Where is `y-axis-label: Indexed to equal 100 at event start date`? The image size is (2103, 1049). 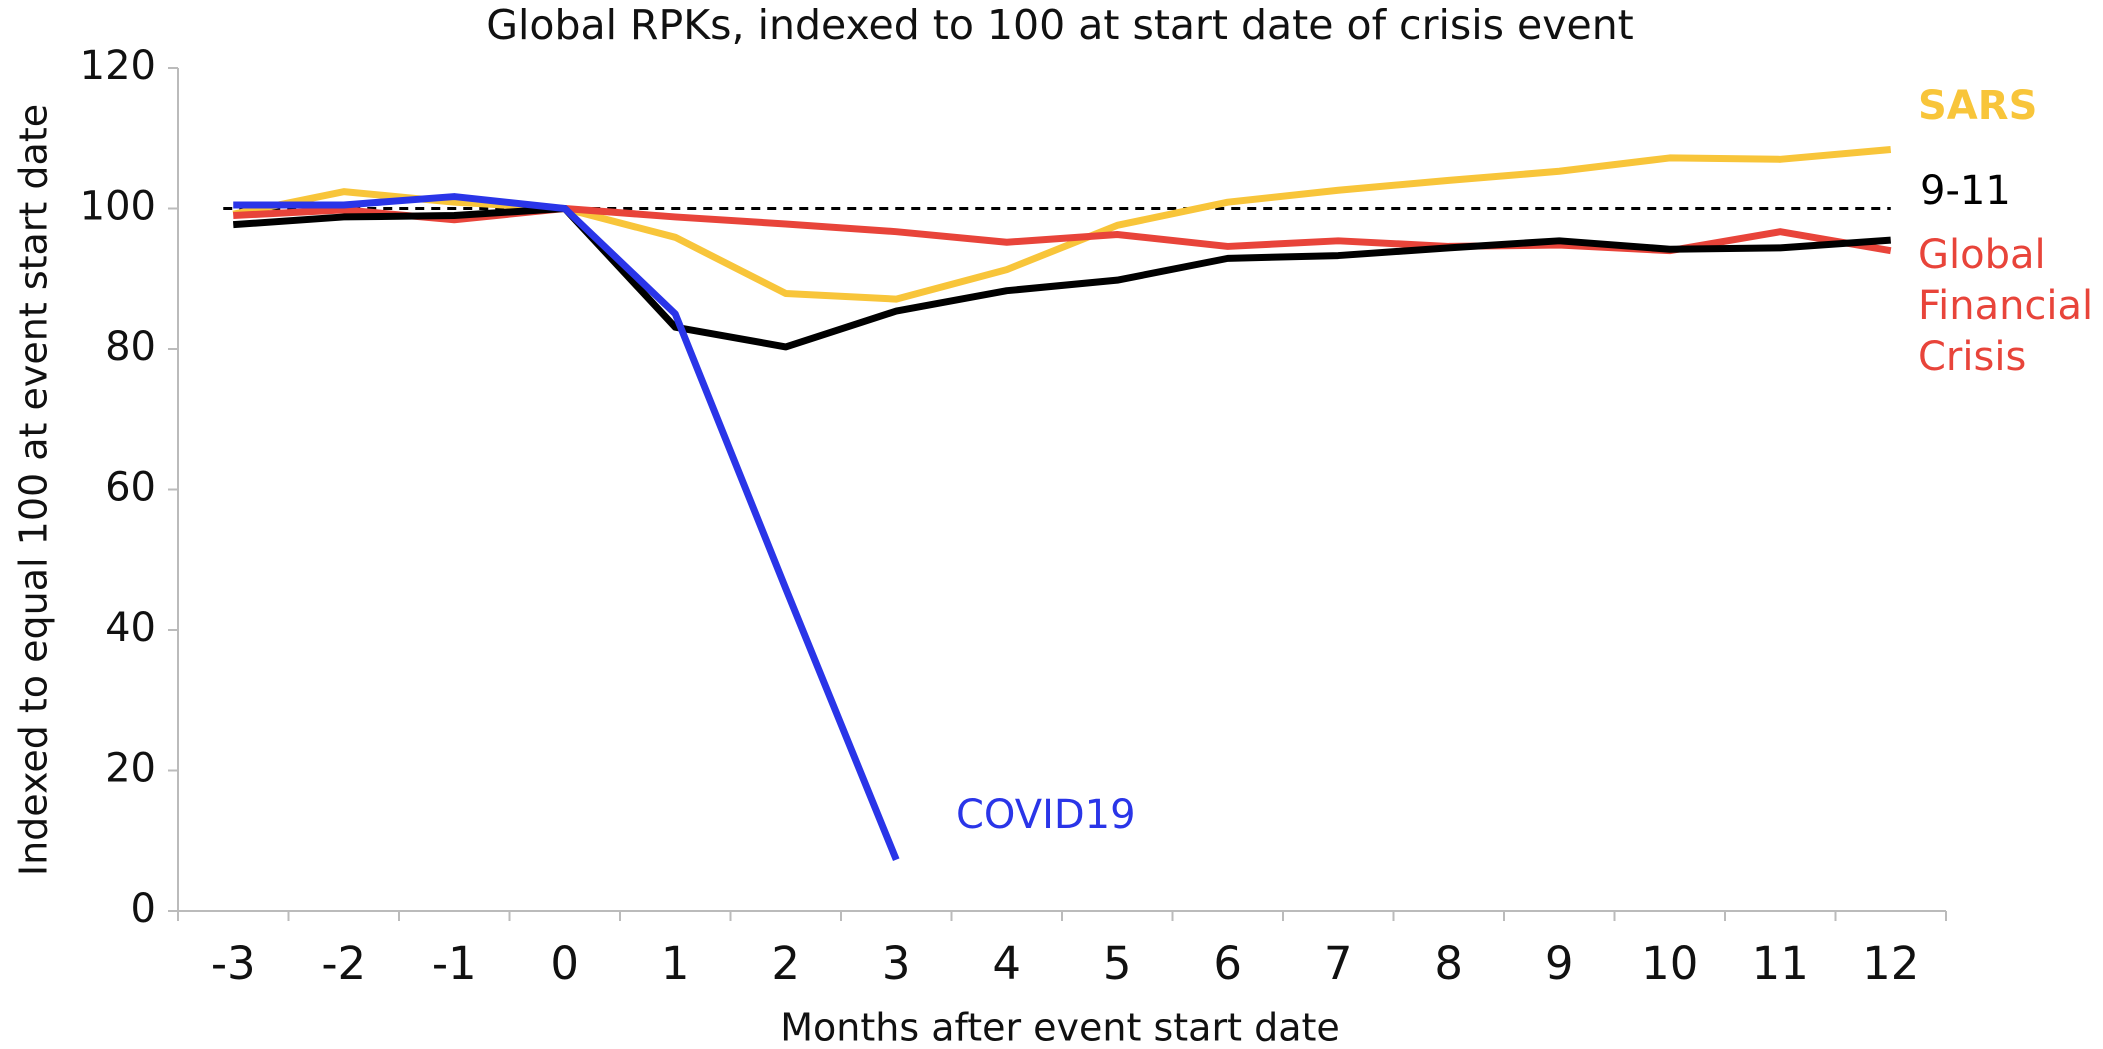
y-axis-label: Indexed to equal 100 at event start date is located at coordinates (34, 490).